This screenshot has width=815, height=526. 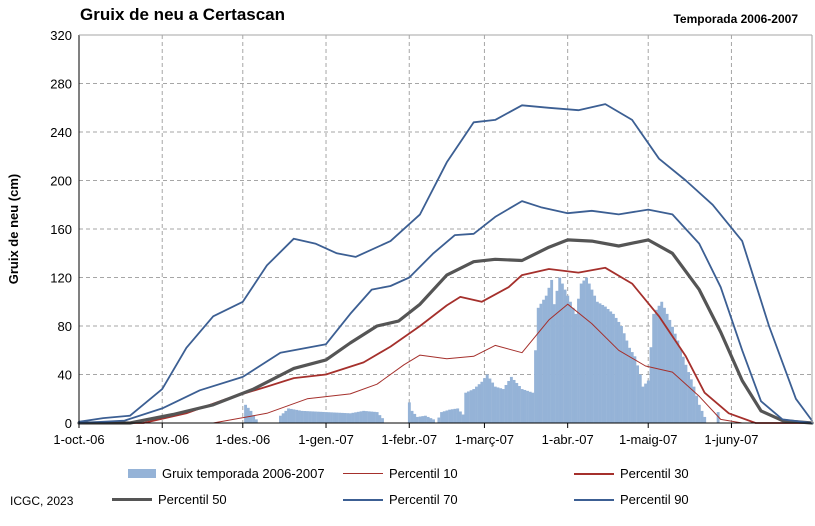 I want to click on legend-p30: Percentil 30, so click(x=631, y=473).